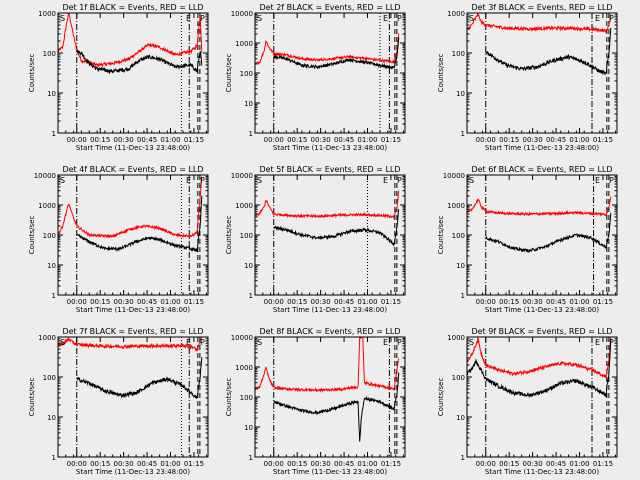  I want to click on panel-title: Det 1f BLACK = Events, RED = LLD, so click(132, 7).